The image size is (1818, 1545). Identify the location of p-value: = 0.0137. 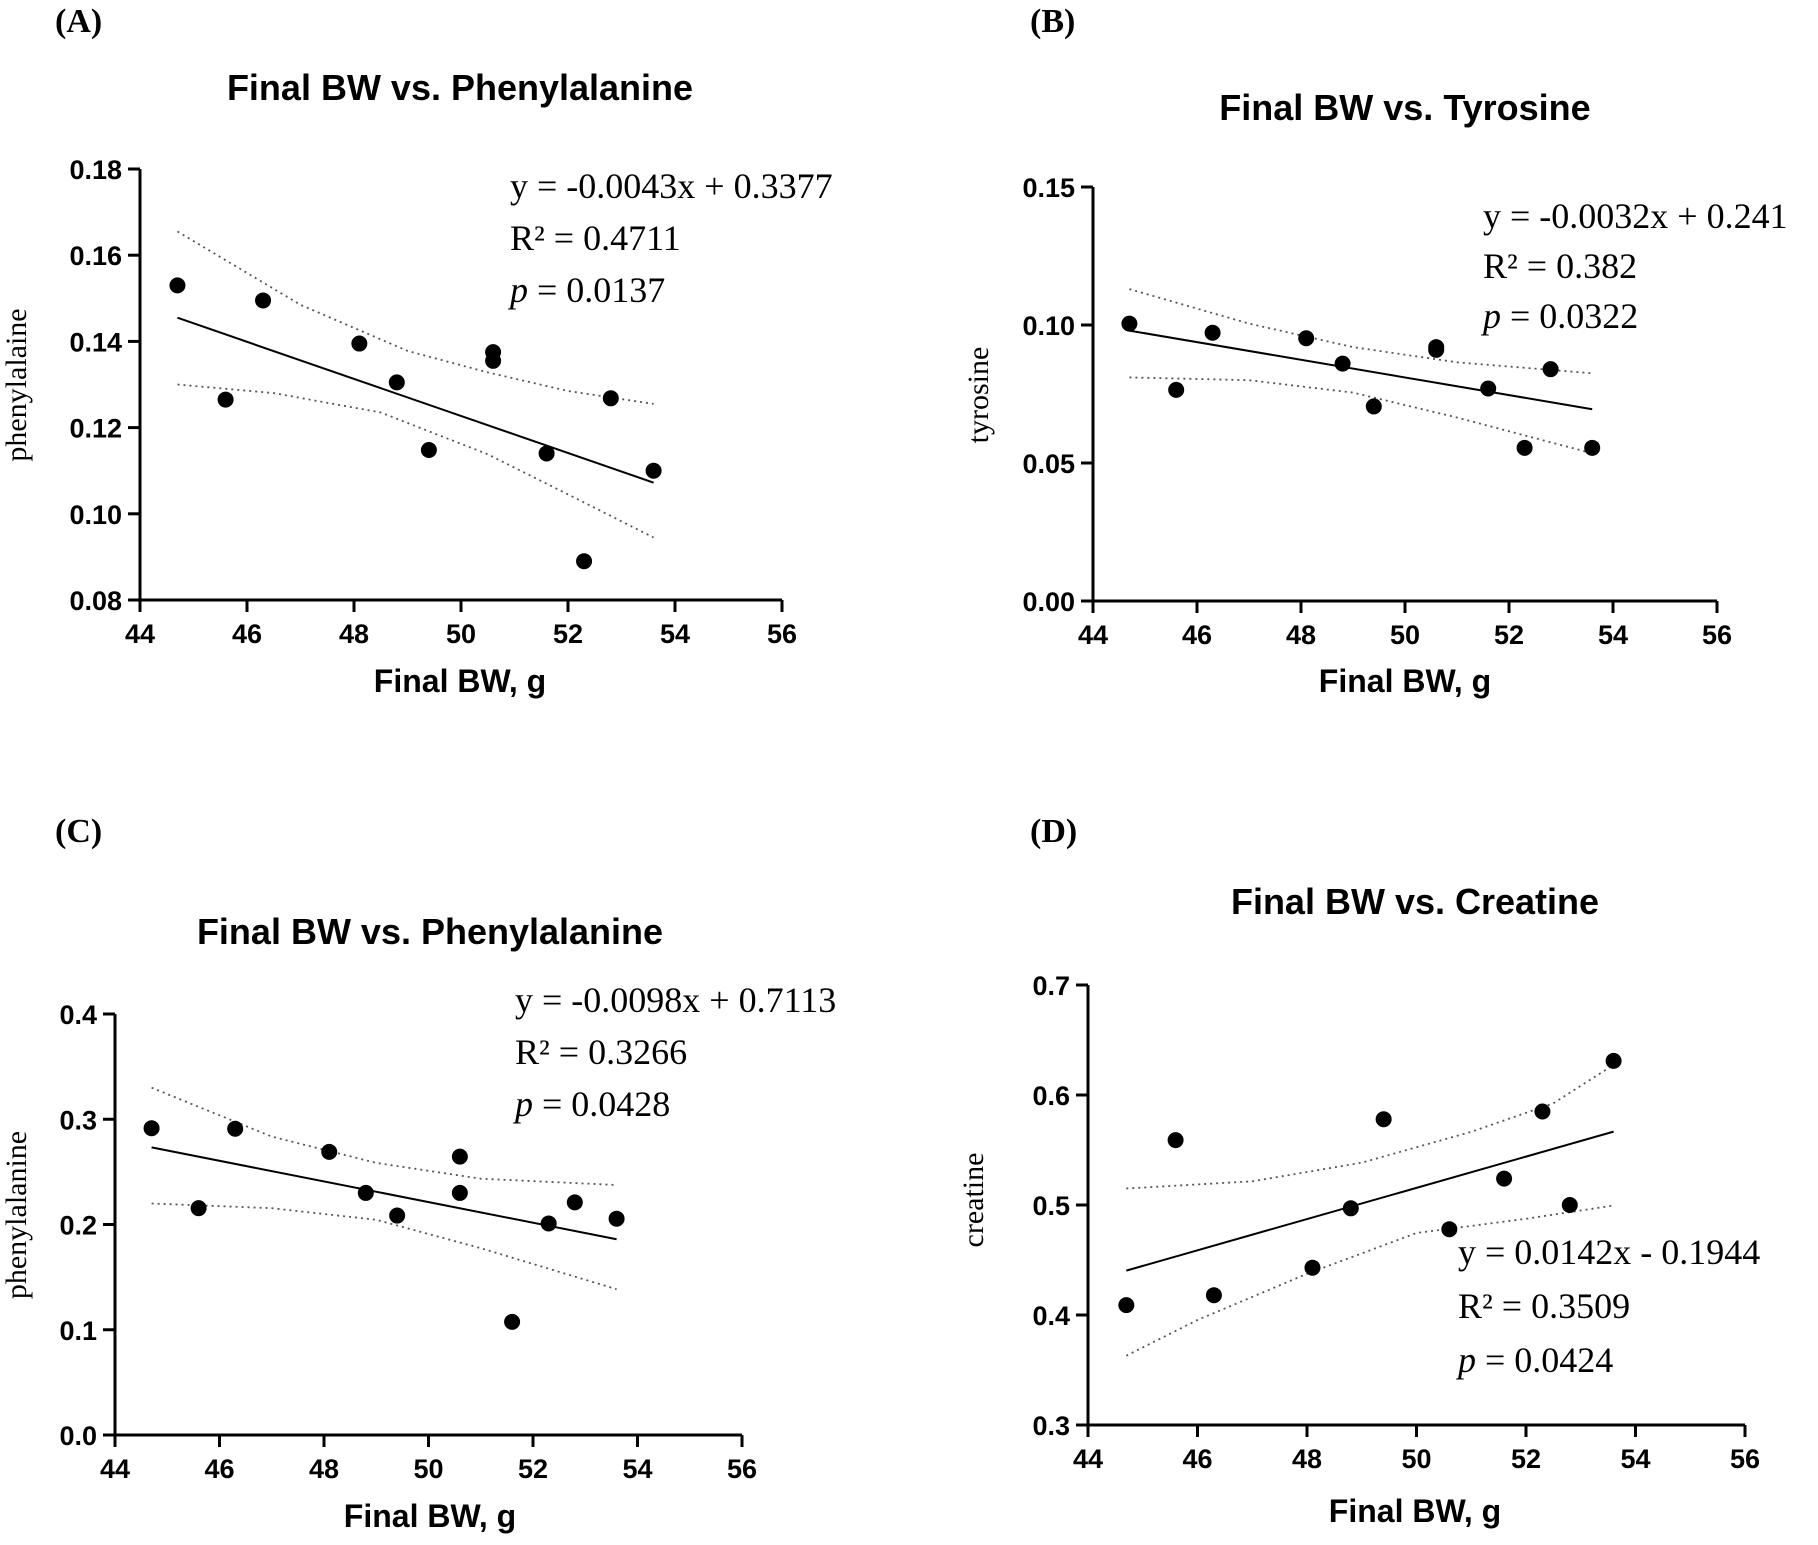
(596, 290).